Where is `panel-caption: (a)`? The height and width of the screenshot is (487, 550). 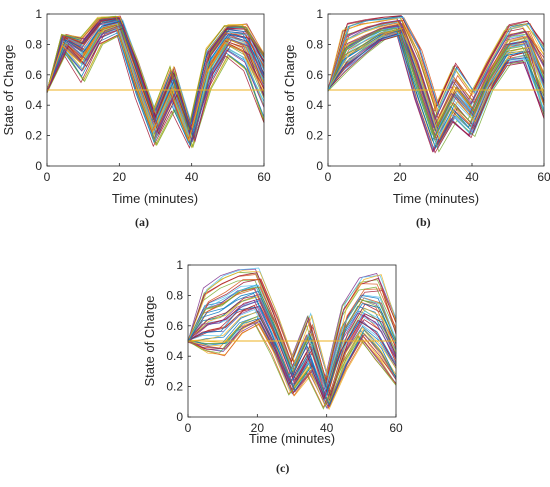
panel-caption: (a) is located at coordinates (142, 222).